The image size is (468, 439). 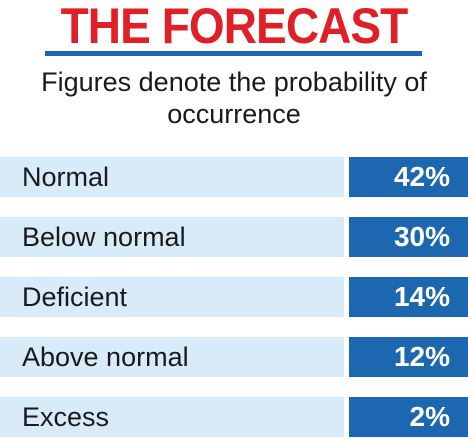 What do you see at coordinates (66, 417) in the screenshot?
I see `category-label: Excess` at bounding box center [66, 417].